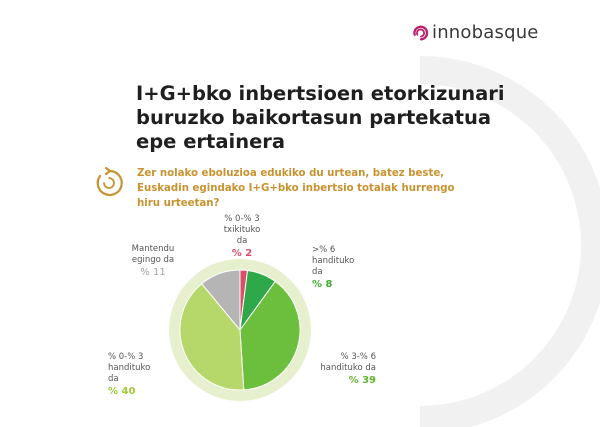  I want to click on label-line2: egingo da, so click(153, 260).